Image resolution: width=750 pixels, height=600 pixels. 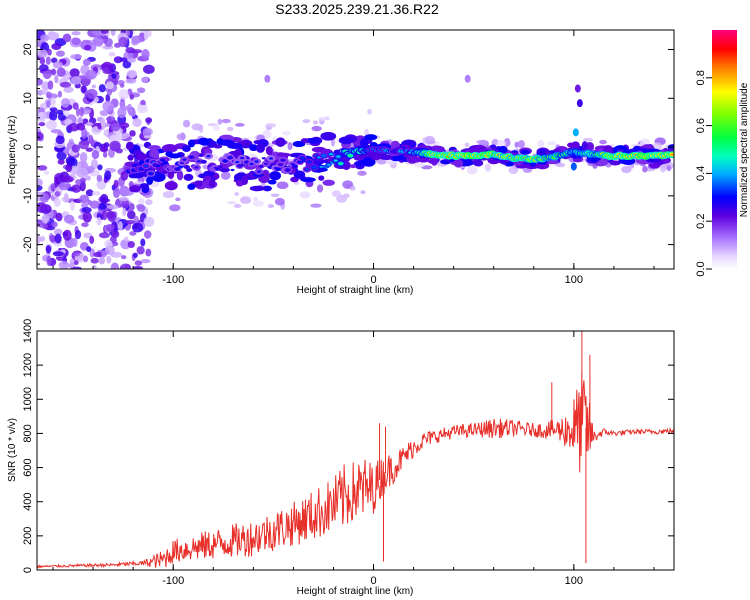 I want to click on y-tick-label: 600, so click(x=28, y=467).